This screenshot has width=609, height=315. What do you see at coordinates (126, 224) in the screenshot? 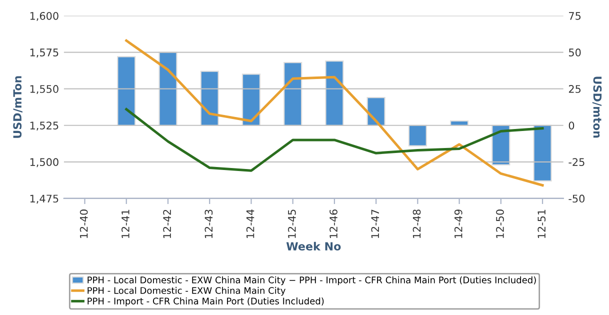
I see `x-tick-label: 12-41` at bounding box center [126, 224].